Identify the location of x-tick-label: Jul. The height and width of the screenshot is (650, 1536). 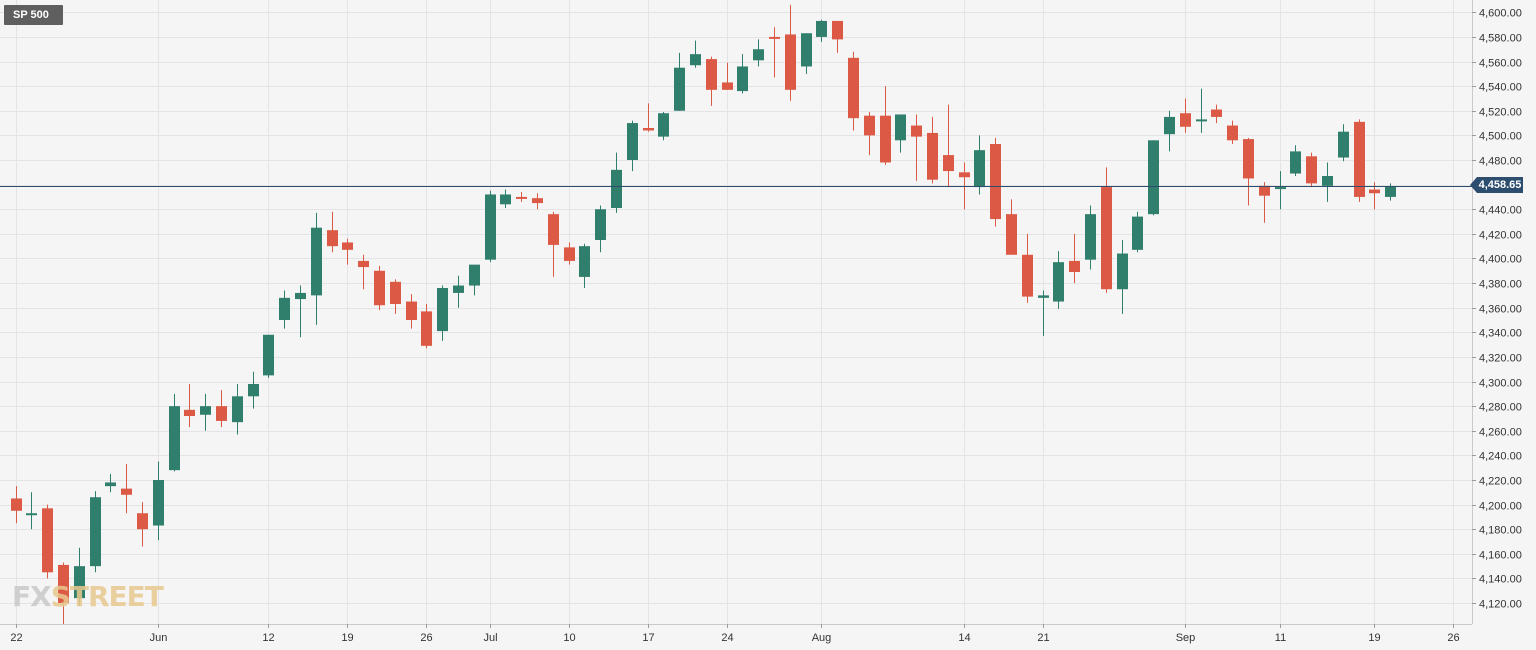
(490, 638).